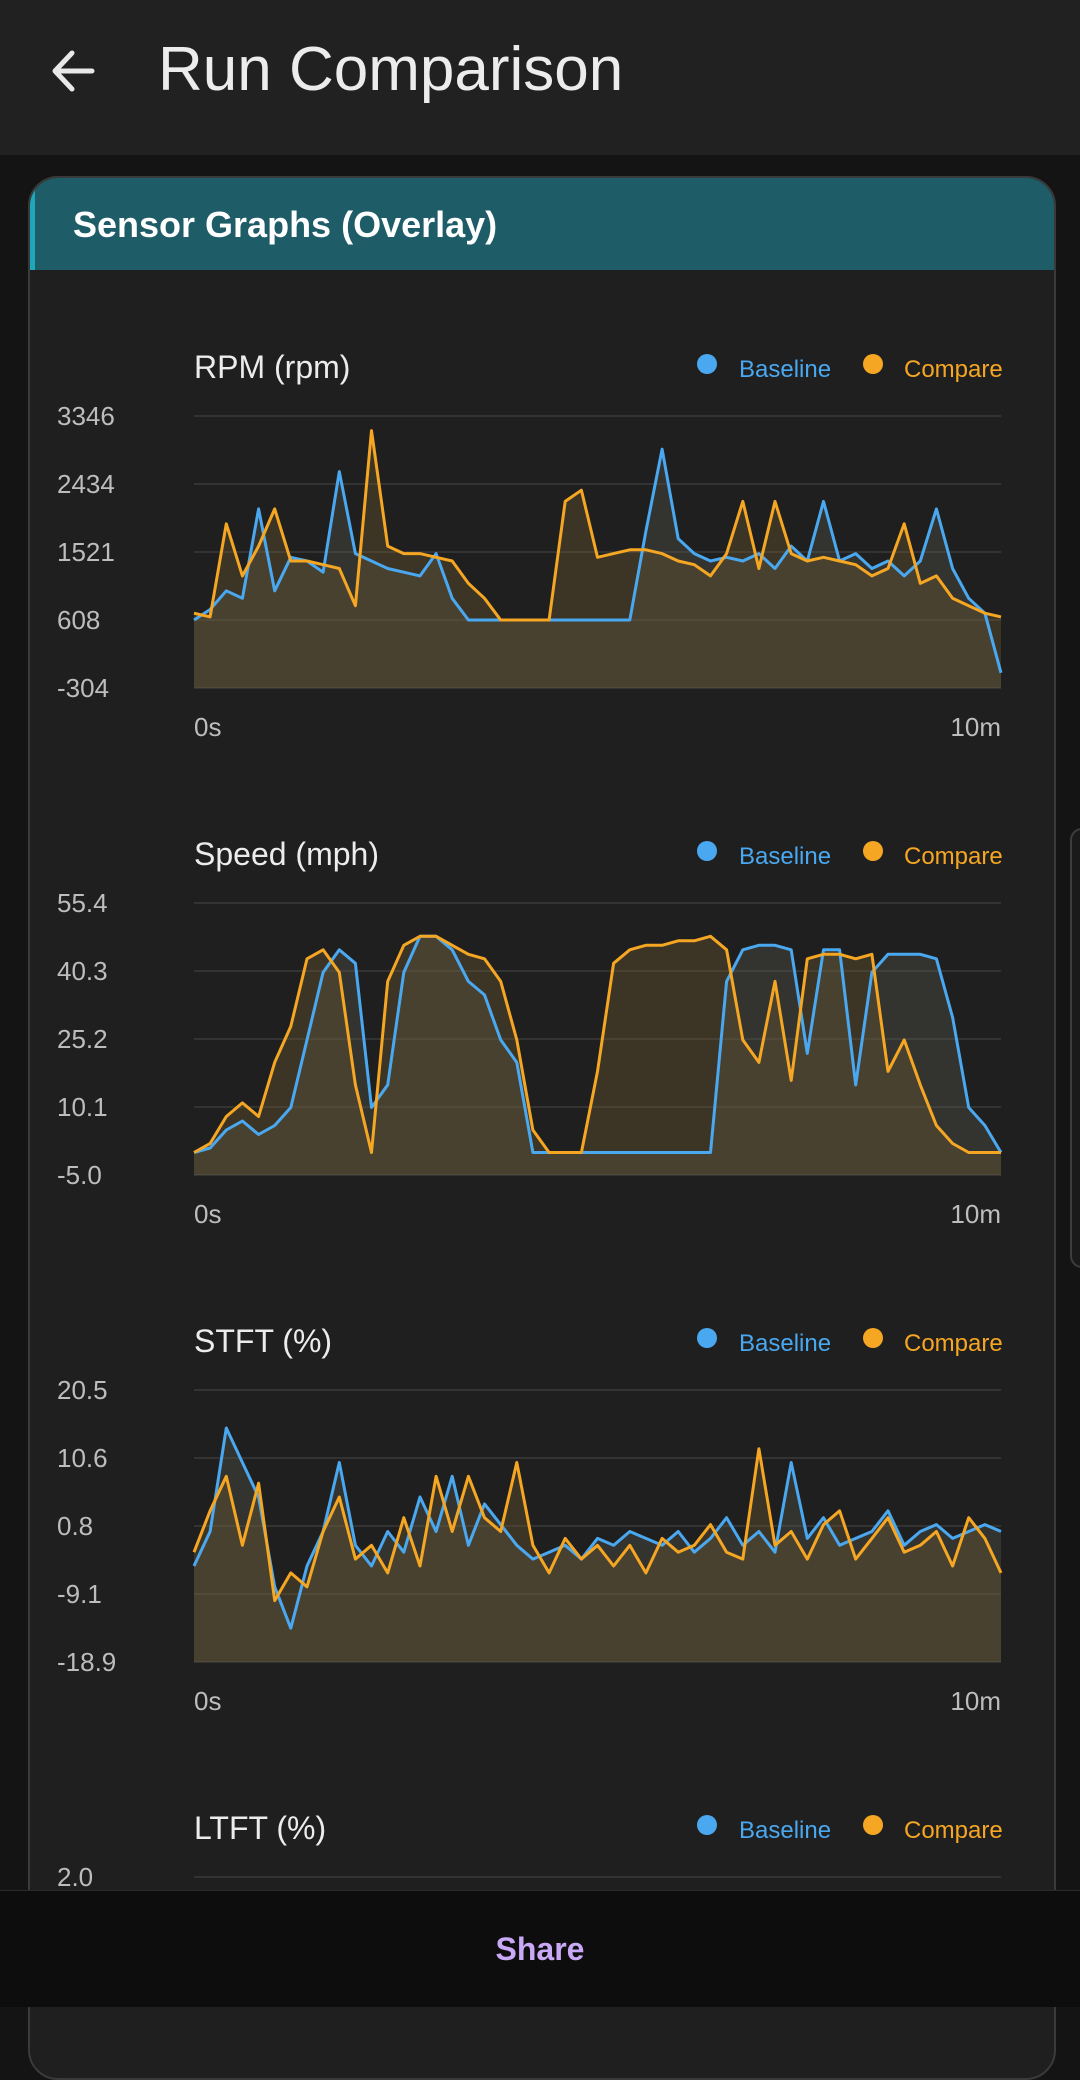  What do you see at coordinates (1075, 1048) in the screenshot?
I see `scroll-indicator` at bounding box center [1075, 1048].